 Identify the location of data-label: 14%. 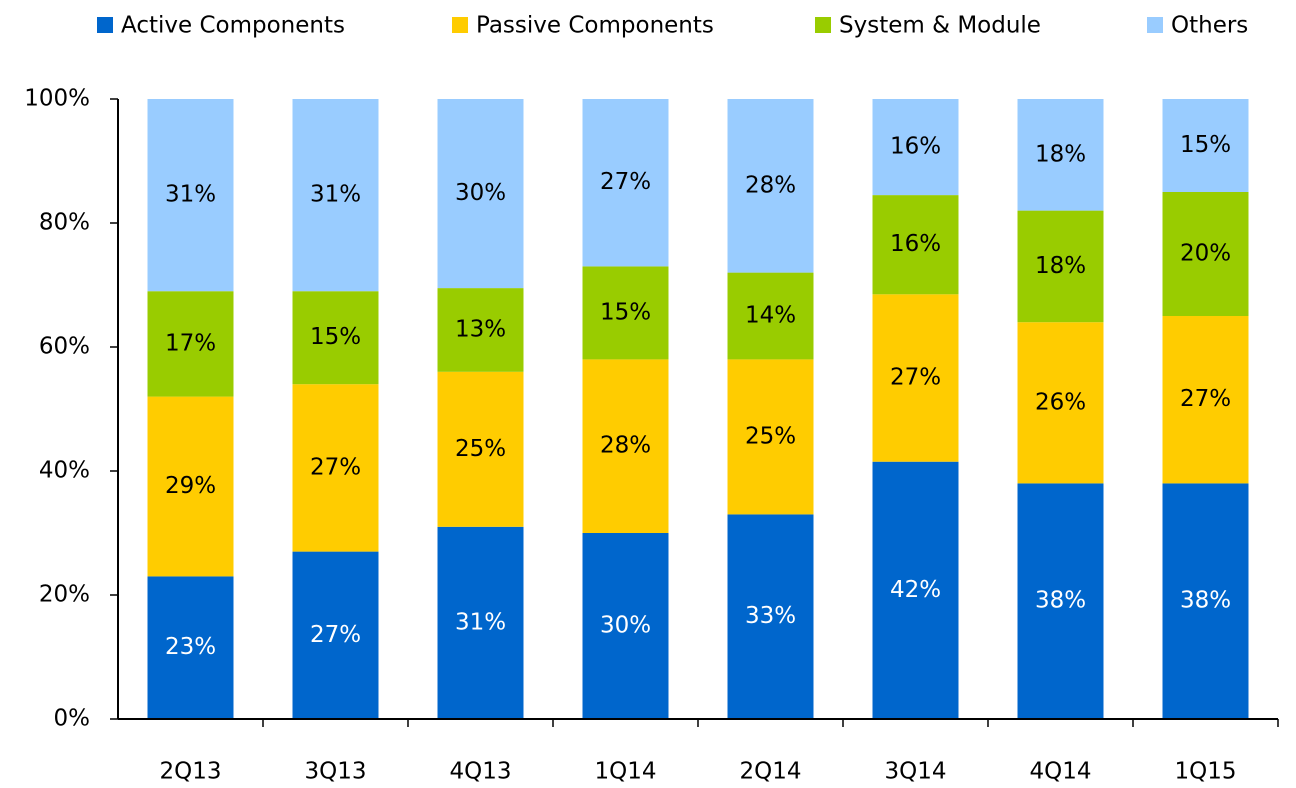
(770, 316).